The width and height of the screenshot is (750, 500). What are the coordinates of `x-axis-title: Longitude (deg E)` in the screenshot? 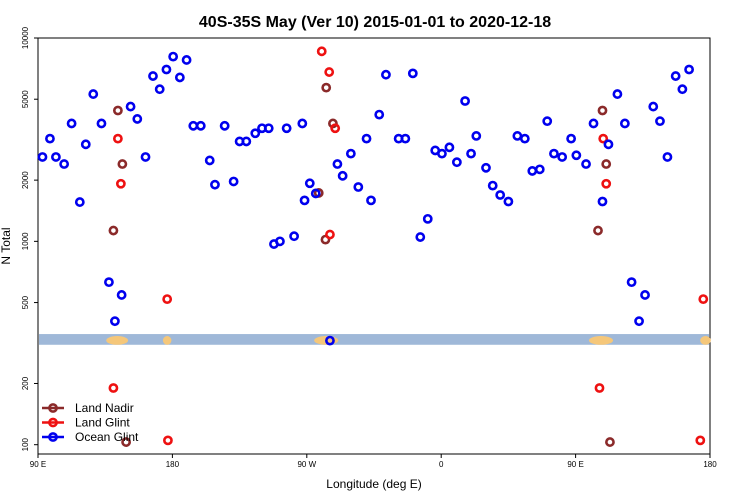 It's located at (373, 484).